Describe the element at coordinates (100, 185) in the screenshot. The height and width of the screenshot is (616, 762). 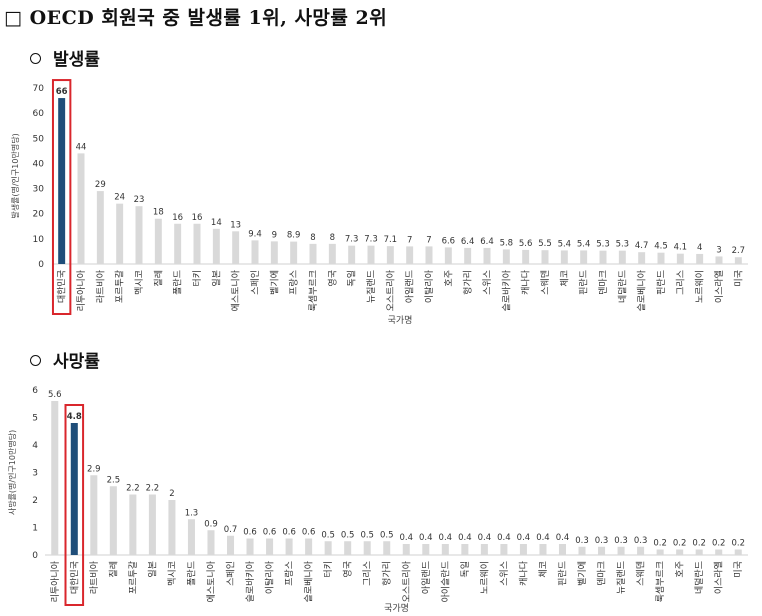
I see `data-label: 29` at that location.